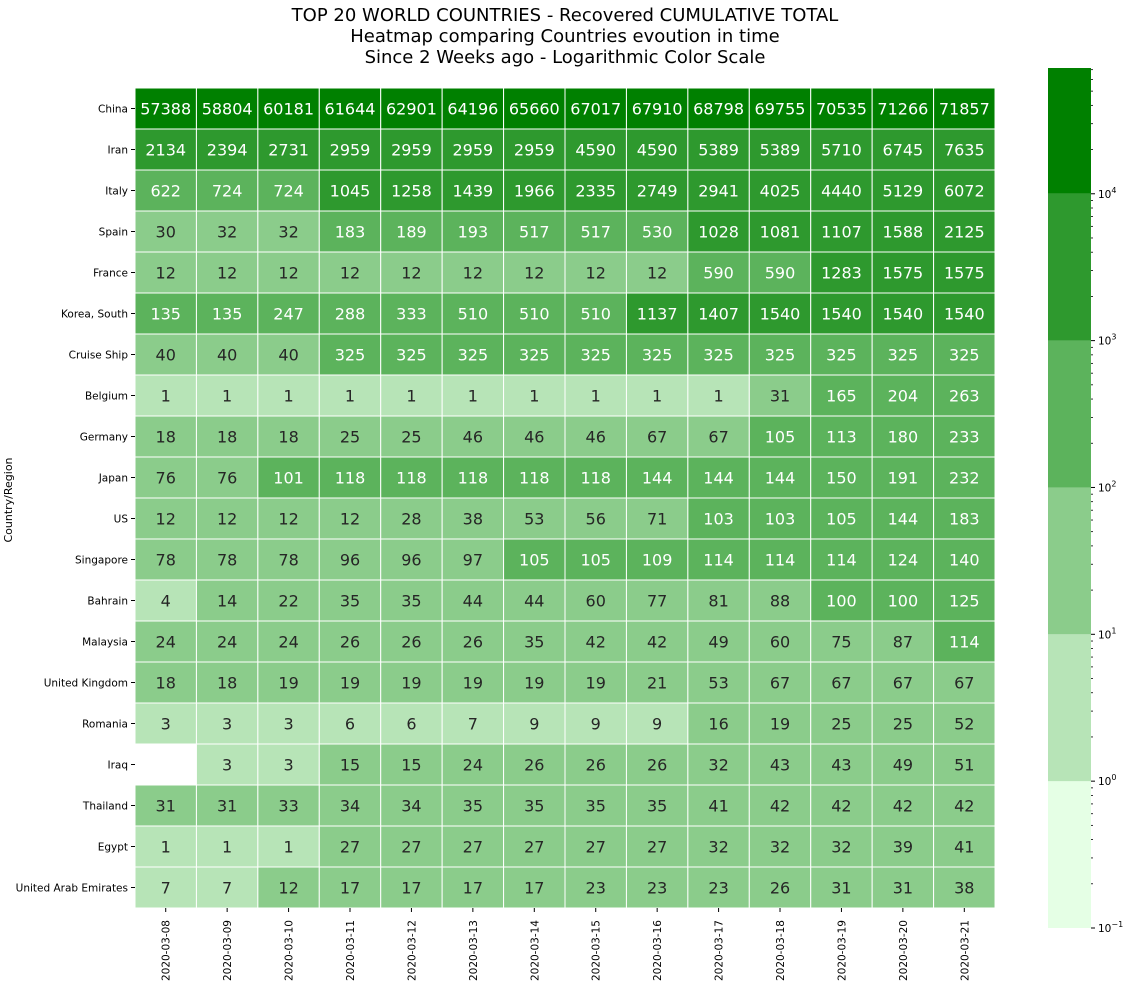 This screenshot has width=1130, height=1000. Describe the element at coordinates (534, 232) in the screenshot. I see `cell-value-label: 517` at that location.